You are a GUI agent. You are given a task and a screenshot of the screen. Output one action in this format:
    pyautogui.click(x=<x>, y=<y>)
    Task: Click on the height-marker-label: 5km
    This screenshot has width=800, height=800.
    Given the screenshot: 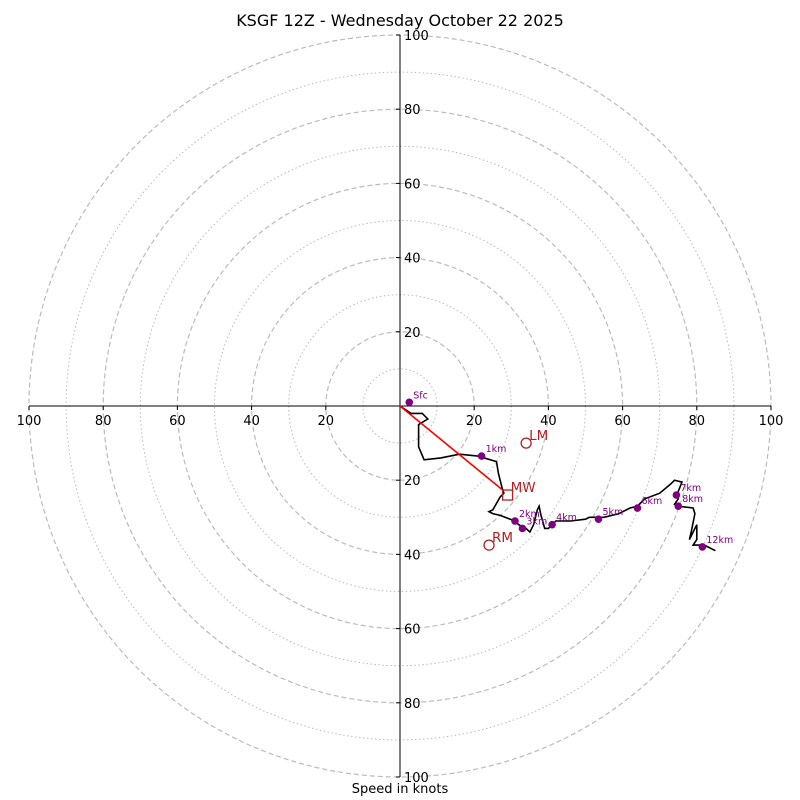 What is the action you would take?
    pyautogui.click(x=612, y=512)
    